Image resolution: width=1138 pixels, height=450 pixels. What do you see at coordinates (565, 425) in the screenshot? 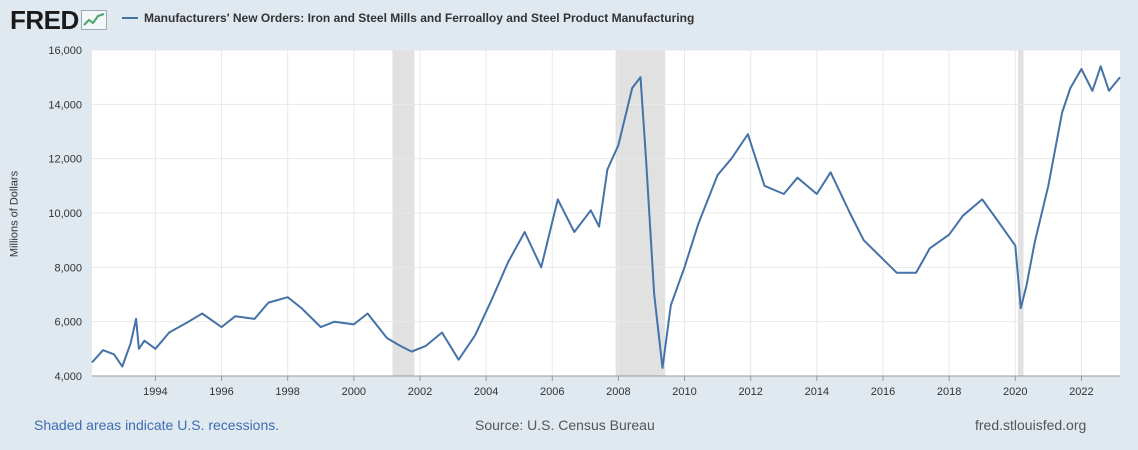
I see `source-text: Source: U.S. Census Bureau` at bounding box center [565, 425].